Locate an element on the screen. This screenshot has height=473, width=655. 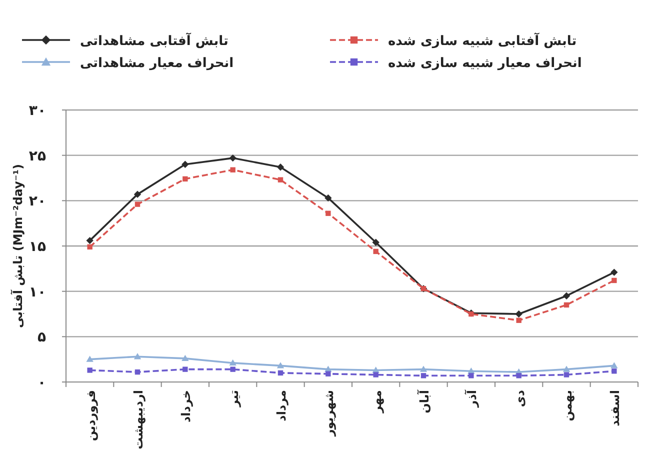
y-tick-label: ۱۰ is located at coordinates (37, 292).